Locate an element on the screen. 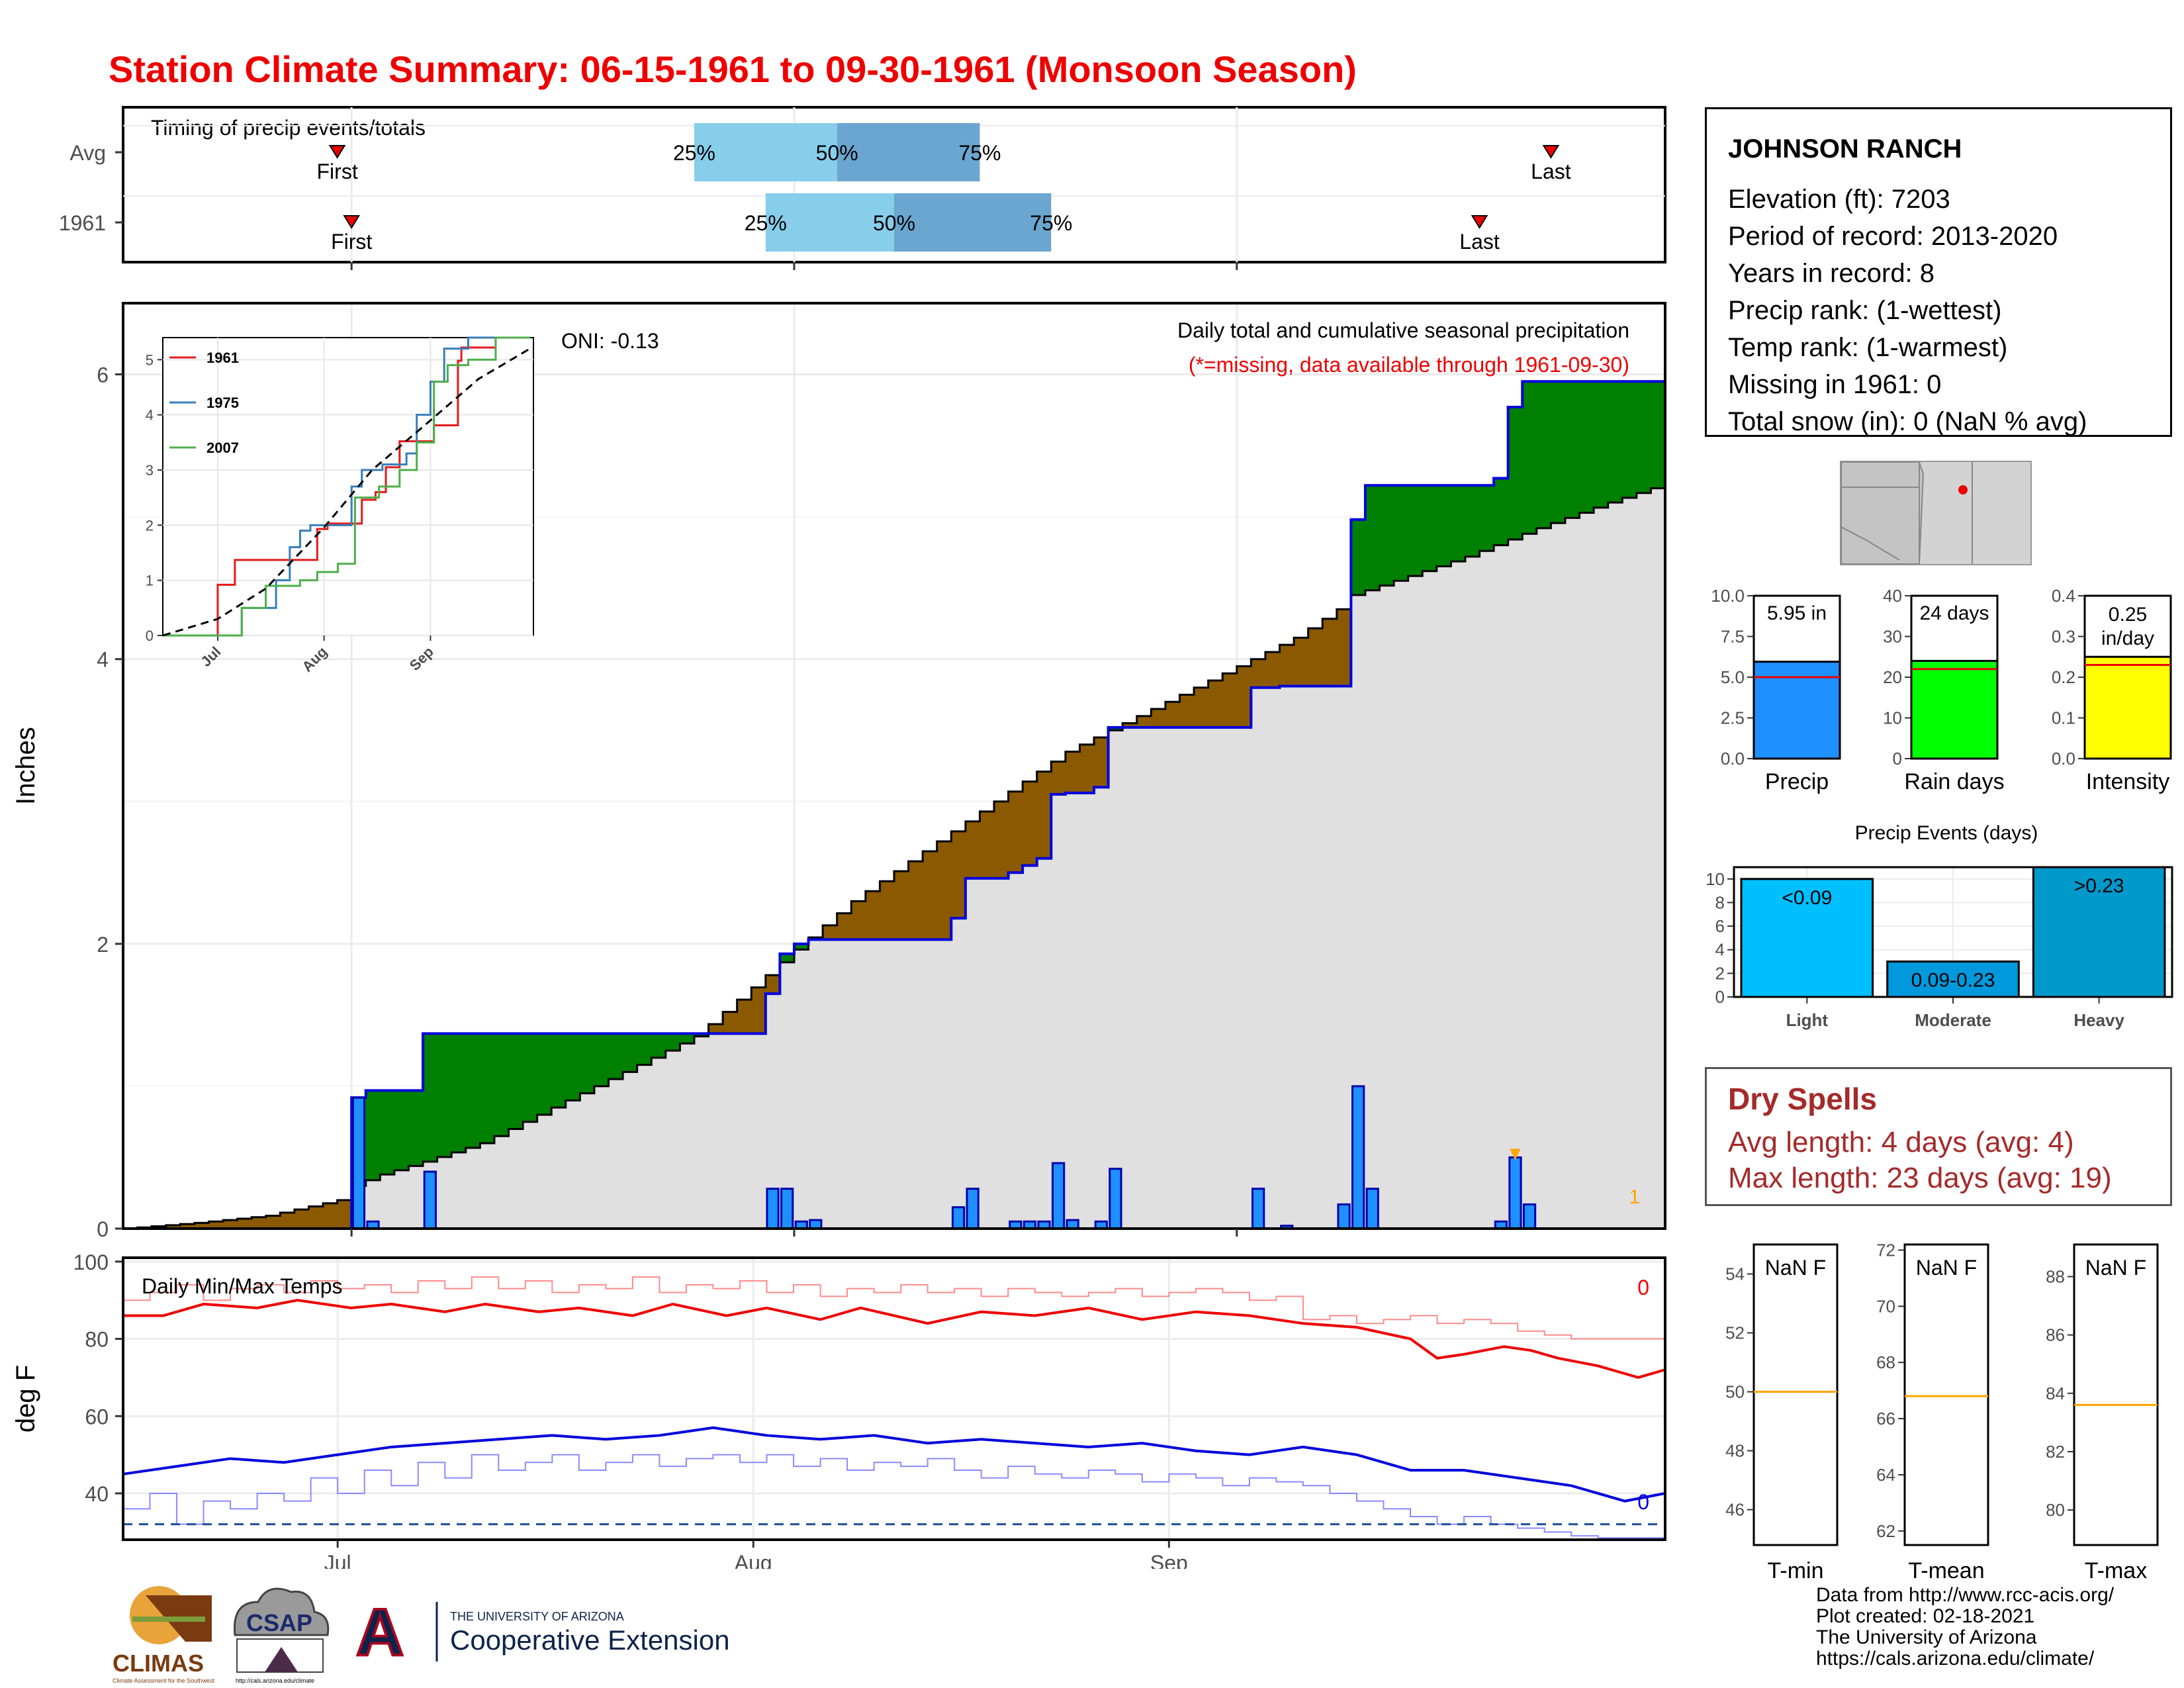 This screenshot has height=1688, width=2184. events-ytick-label: 8 is located at coordinates (1720, 902).